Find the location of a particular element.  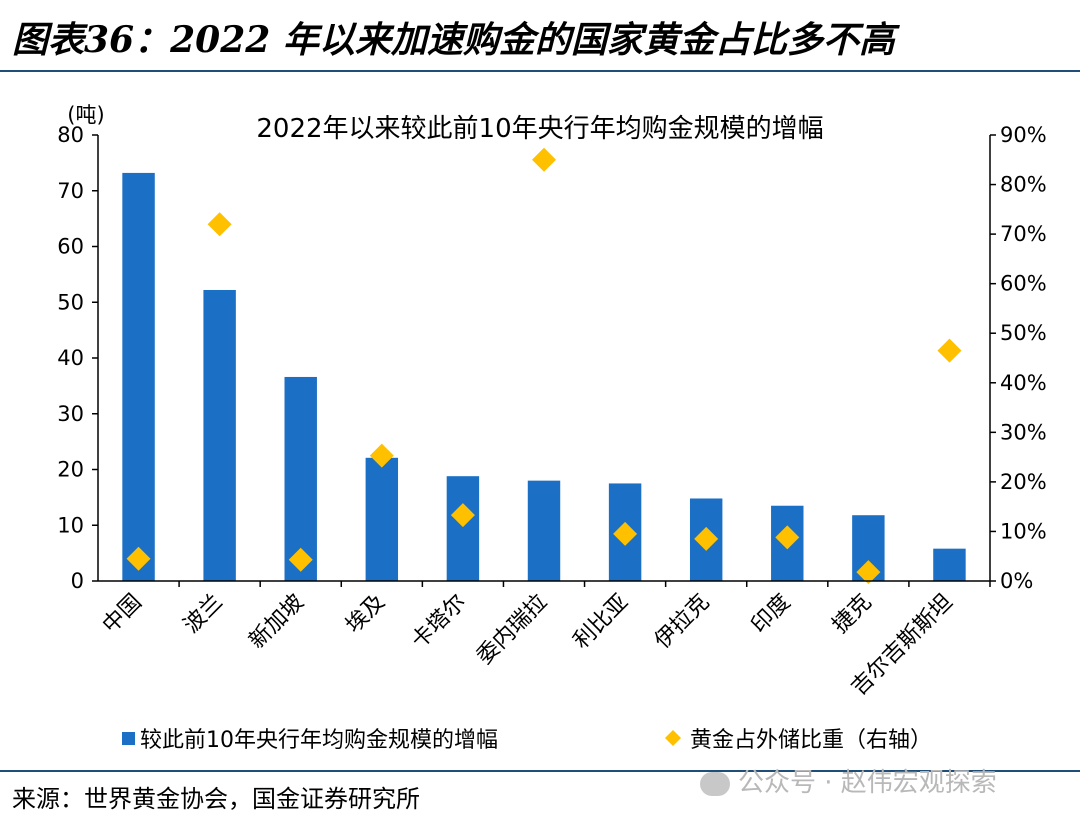

y-left-tick-label: 0 is located at coordinates (77, 581).